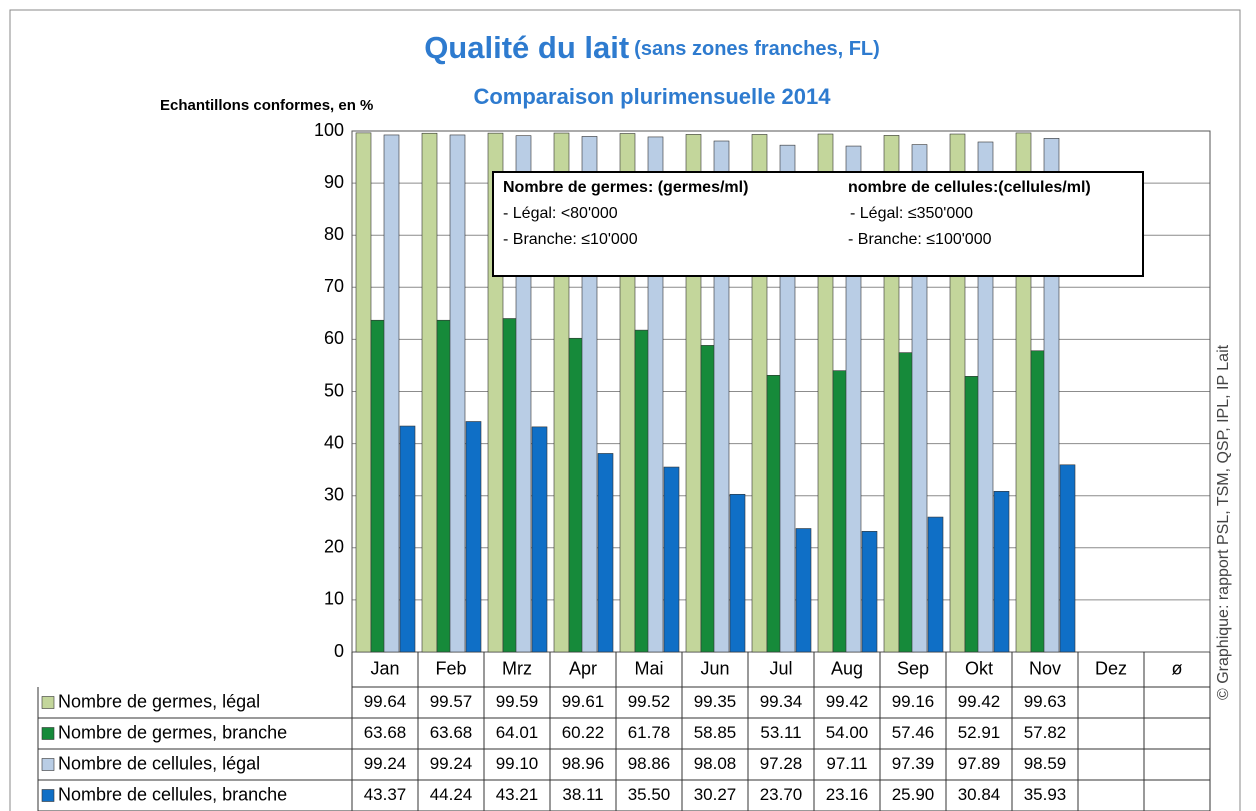 Image resolution: width=1256 pixels, height=811 pixels. Describe the element at coordinates (649, 701) in the screenshot. I see `table-value: 99.52` at that location.